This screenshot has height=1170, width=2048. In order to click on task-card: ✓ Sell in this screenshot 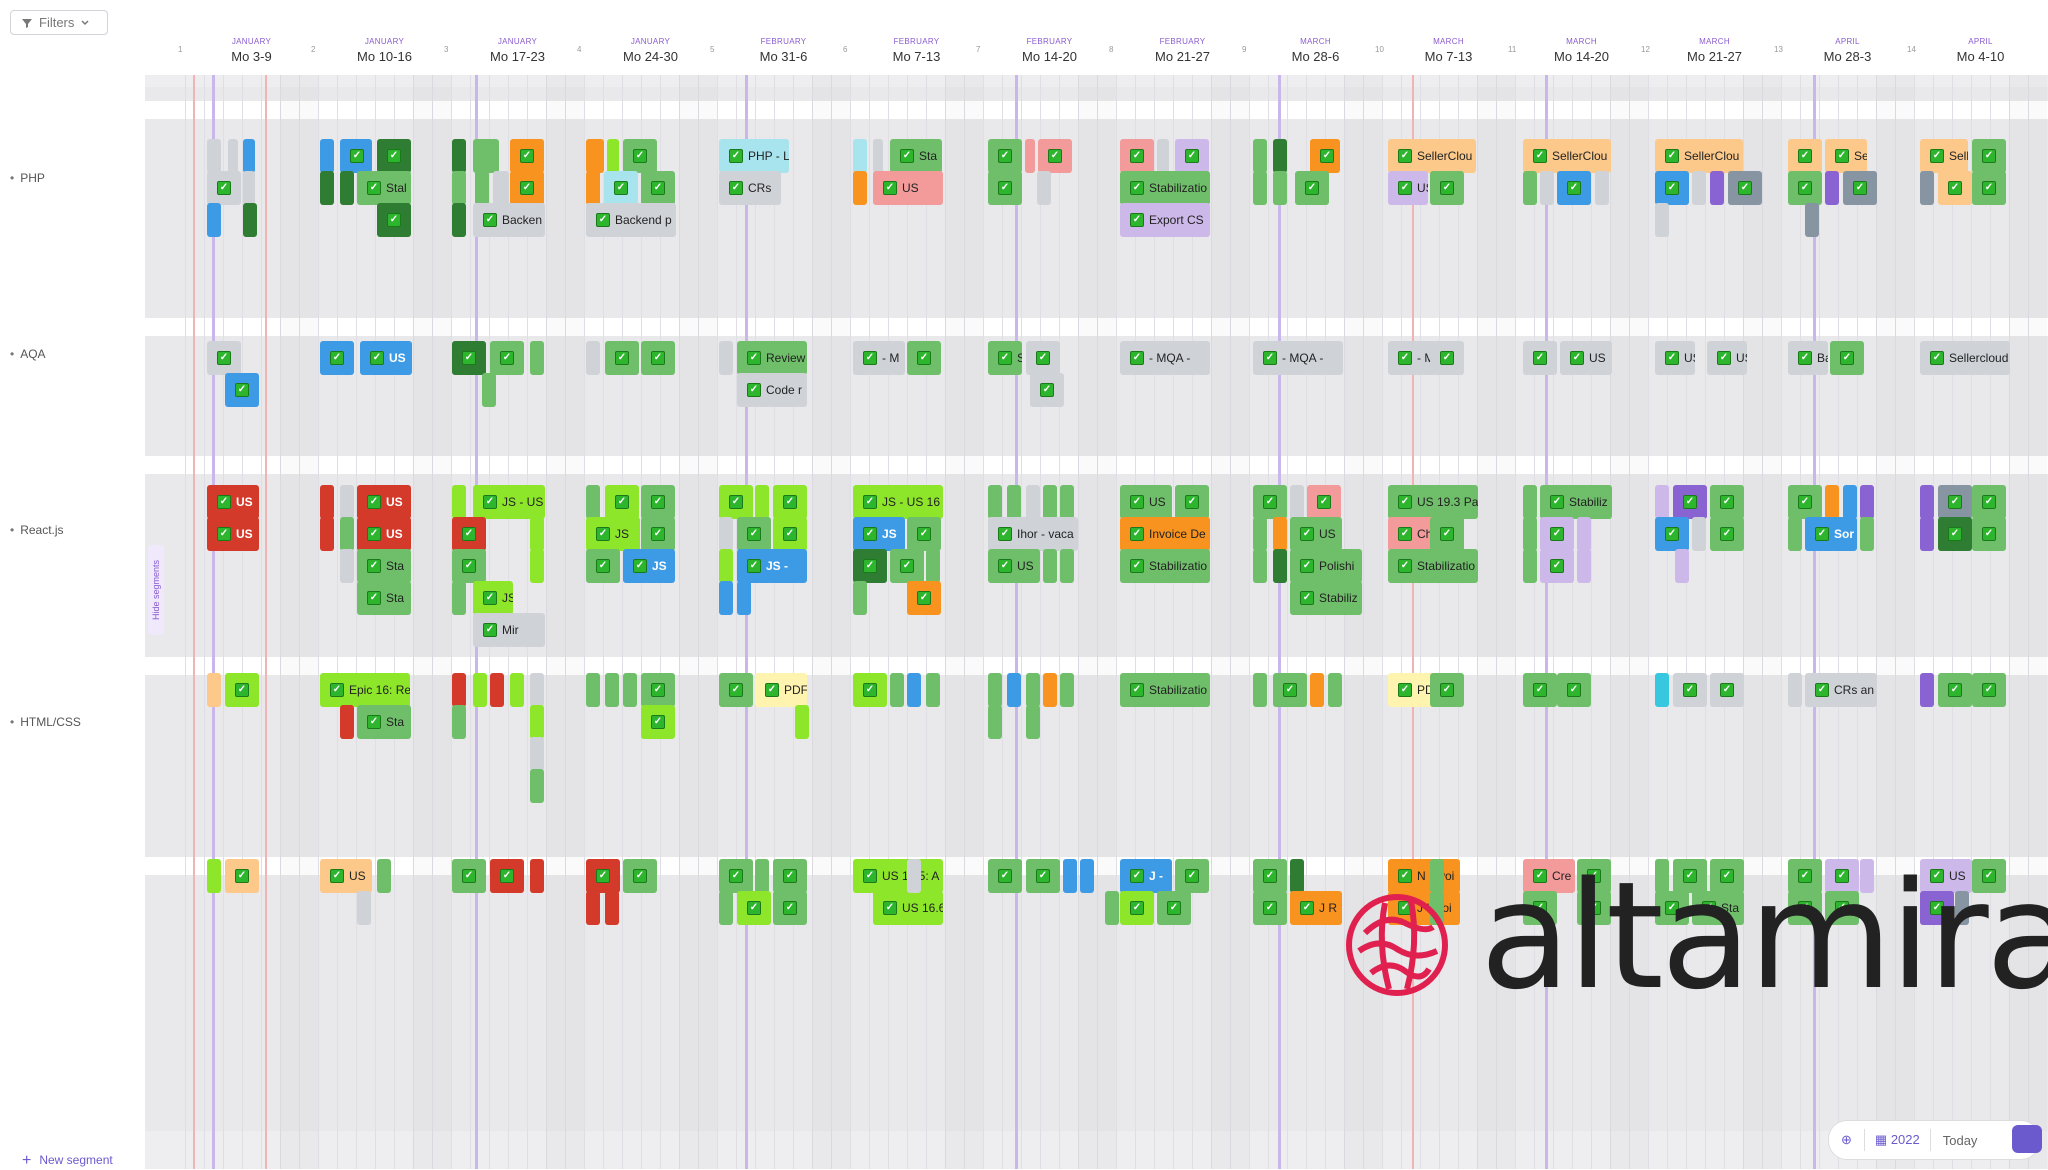, I will do `click(1944, 156)`.